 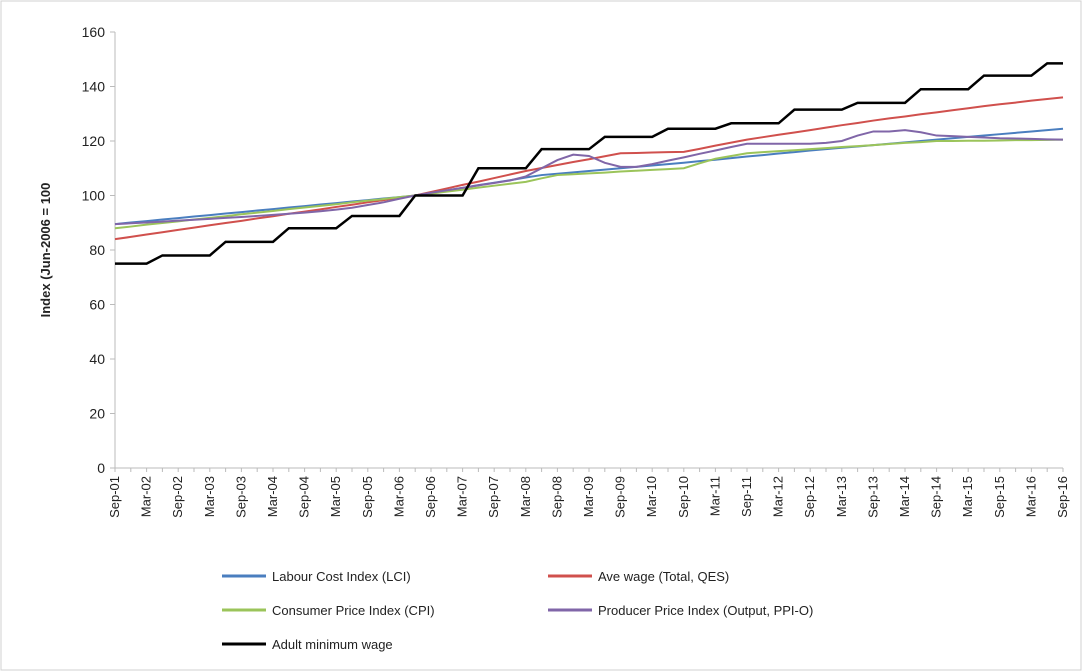 What do you see at coordinates (341, 576) in the screenshot?
I see `legend-label: Labour Cost Index (LCI)` at bounding box center [341, 576].